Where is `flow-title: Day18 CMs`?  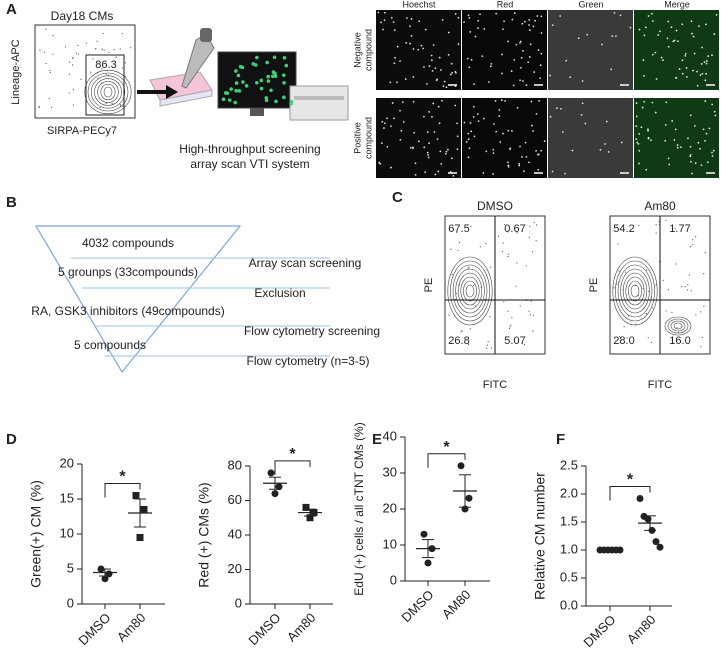 flow-title: Day18 CMs is located at coordinates (82, 16).